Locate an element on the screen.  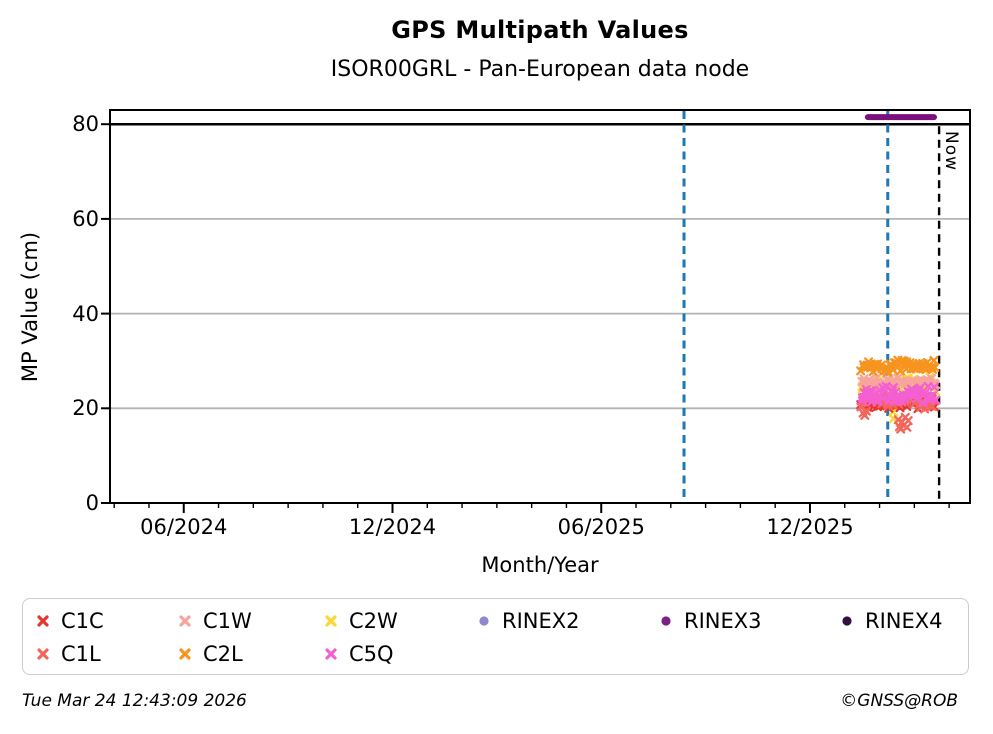
y-tick-label: 0 is located at coordinates (92, 503).